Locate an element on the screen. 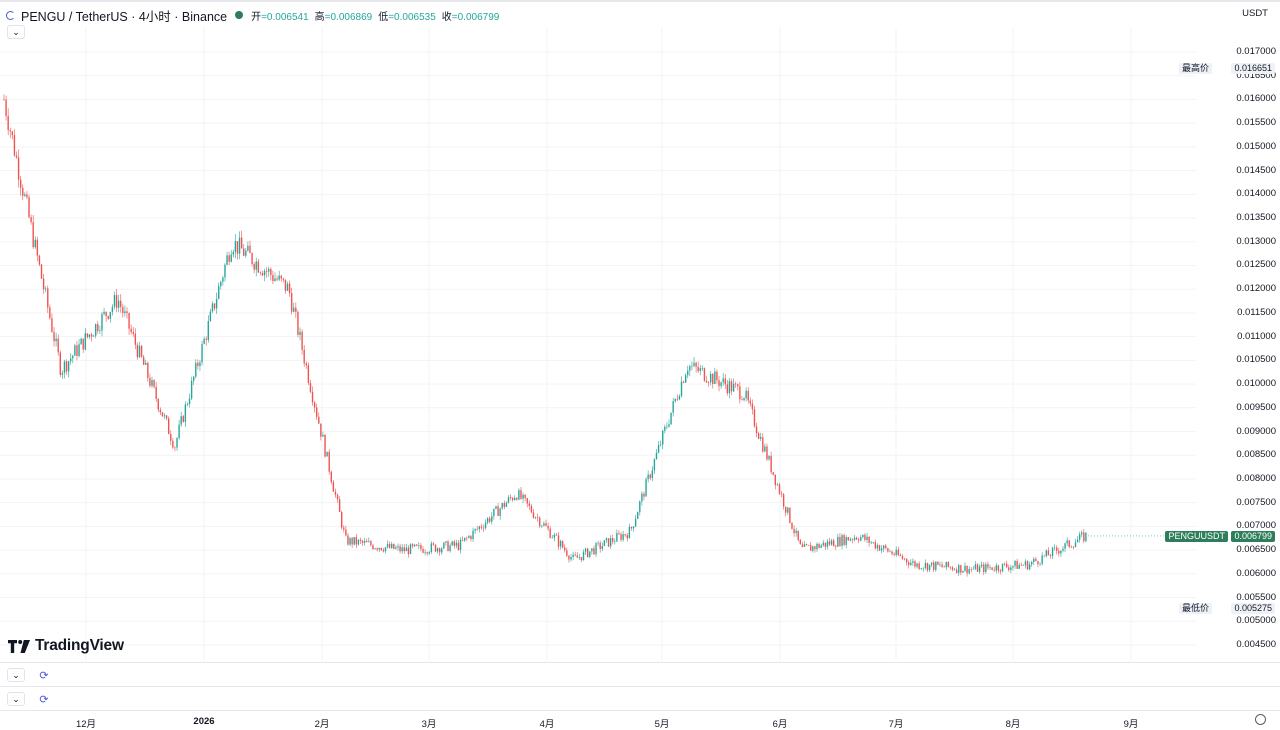 This screenshot has height=730, width=1280. pane1-collapse-button: ⌄ is located at coordinates (16, 675).